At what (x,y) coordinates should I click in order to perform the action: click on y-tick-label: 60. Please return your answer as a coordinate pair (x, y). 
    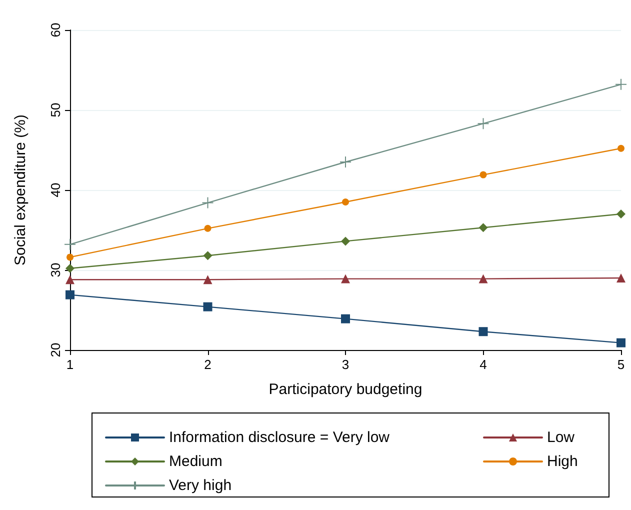
    Looking at the image, I should click on (55, 30).